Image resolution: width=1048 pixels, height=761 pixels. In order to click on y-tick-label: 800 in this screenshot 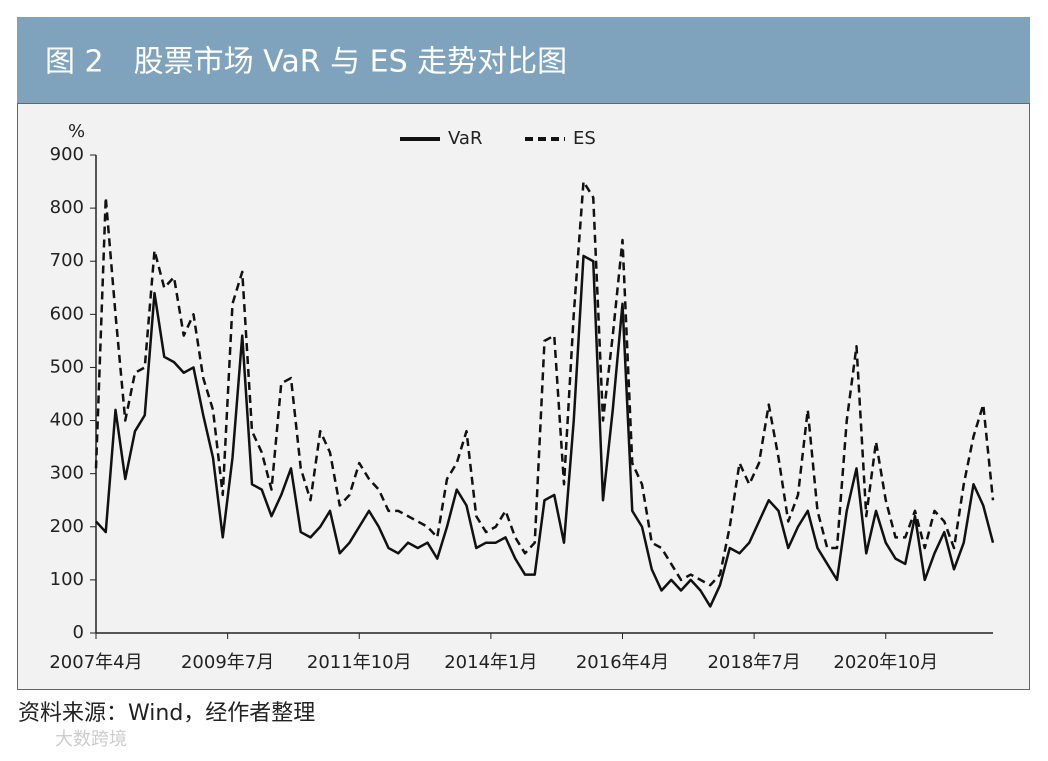, I will do `click(67, 207)`.